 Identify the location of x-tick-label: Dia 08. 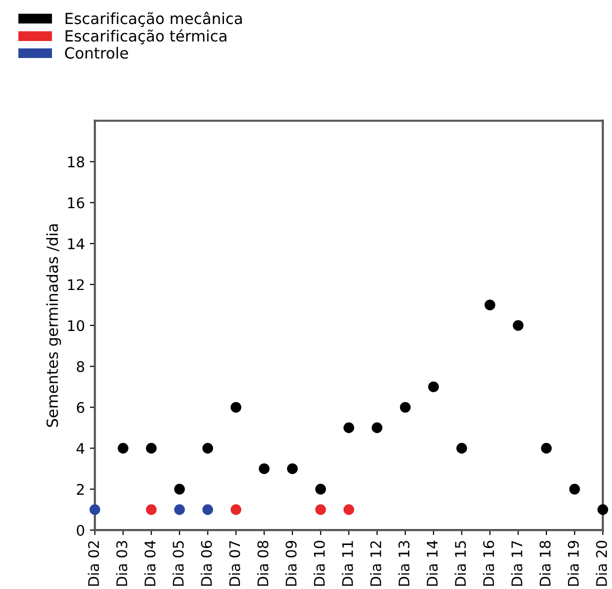
(262, 563).